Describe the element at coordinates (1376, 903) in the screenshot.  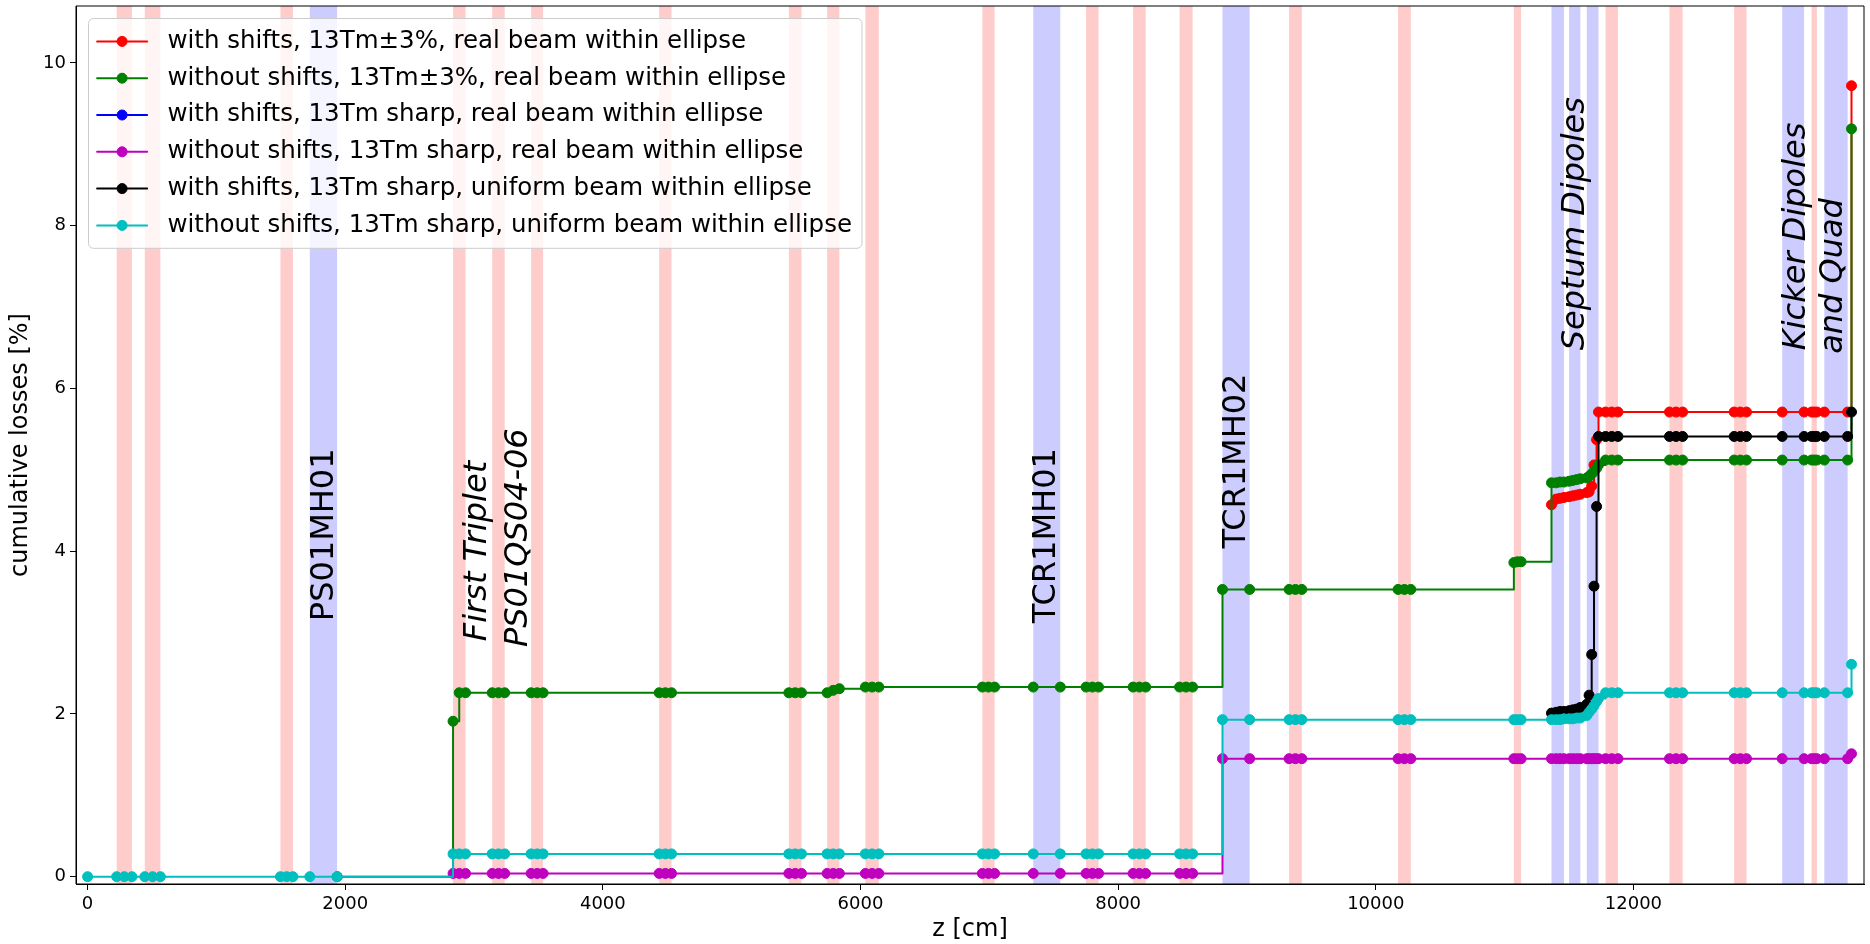
I see `x-tick-label: 10000` at that location.